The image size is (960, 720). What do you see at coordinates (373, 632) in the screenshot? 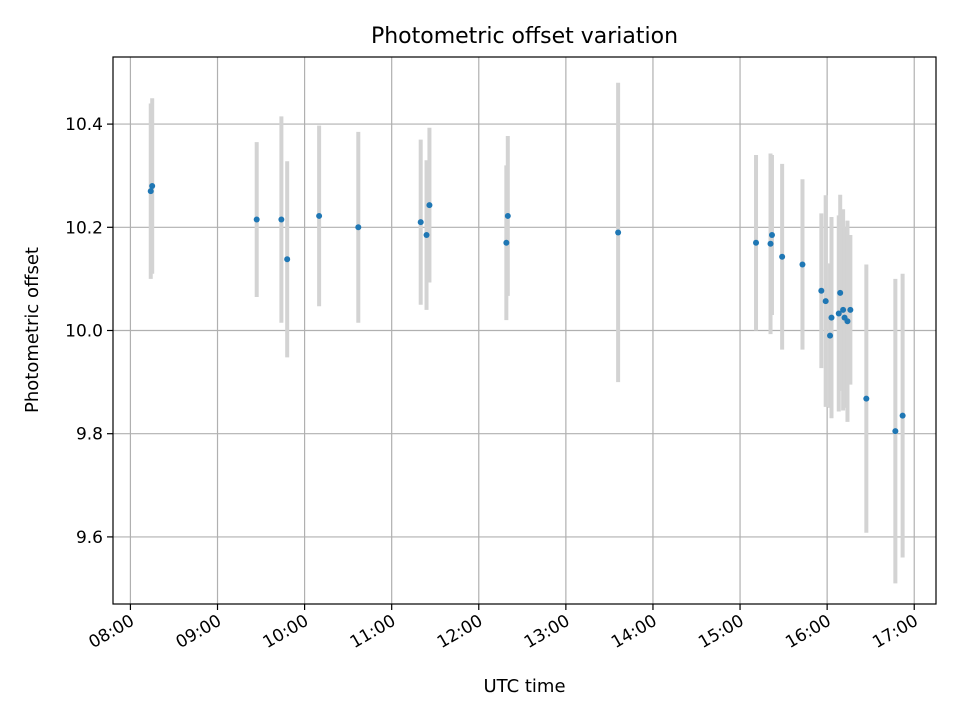
I see `x-tick-label: 11:00` at bounding box center [373, 632].